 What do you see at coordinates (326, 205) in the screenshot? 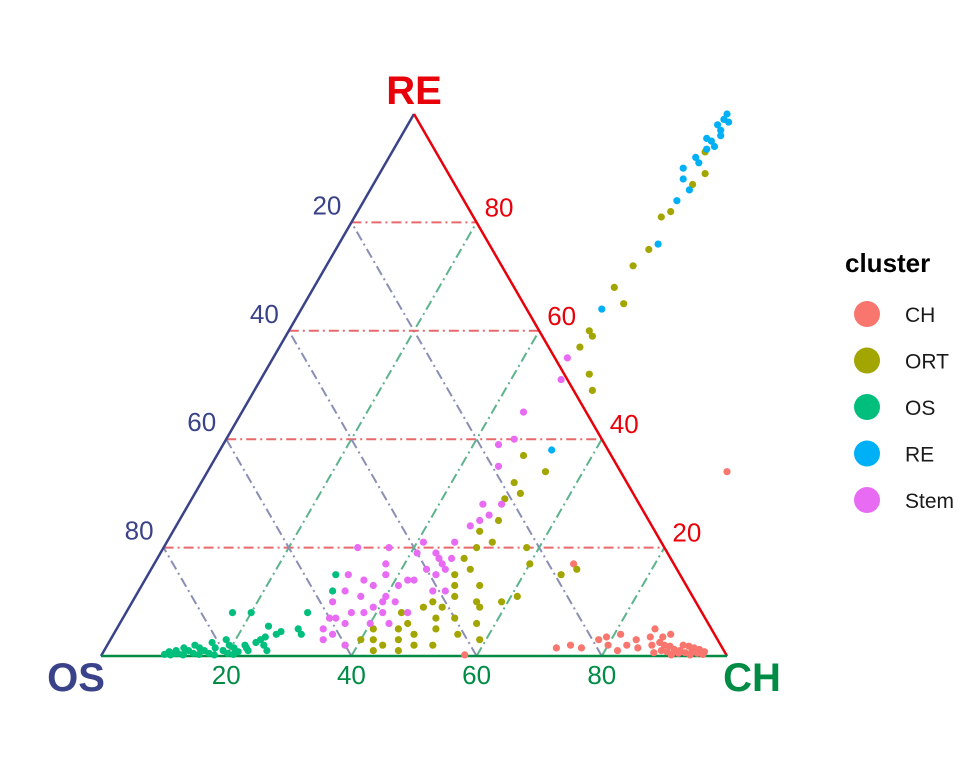
I see `tick-left-20: 20` at bounding box center [326, 205].